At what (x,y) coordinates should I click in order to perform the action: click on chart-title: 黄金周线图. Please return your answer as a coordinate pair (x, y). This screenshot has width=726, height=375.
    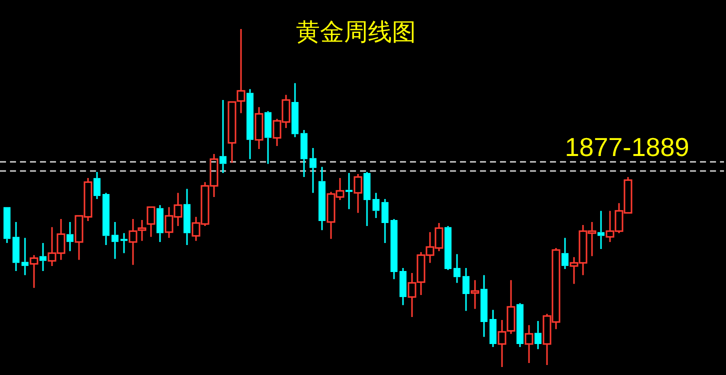
    Looking at the image, I should click on (356, 32).